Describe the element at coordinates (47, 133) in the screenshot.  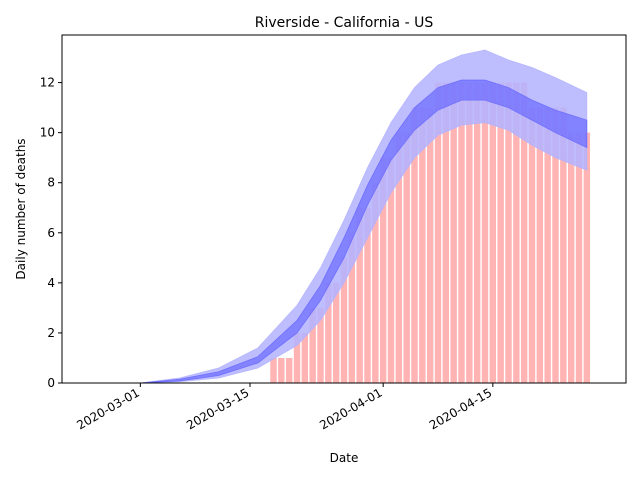
I see `y-tick-label: 10` at that location.